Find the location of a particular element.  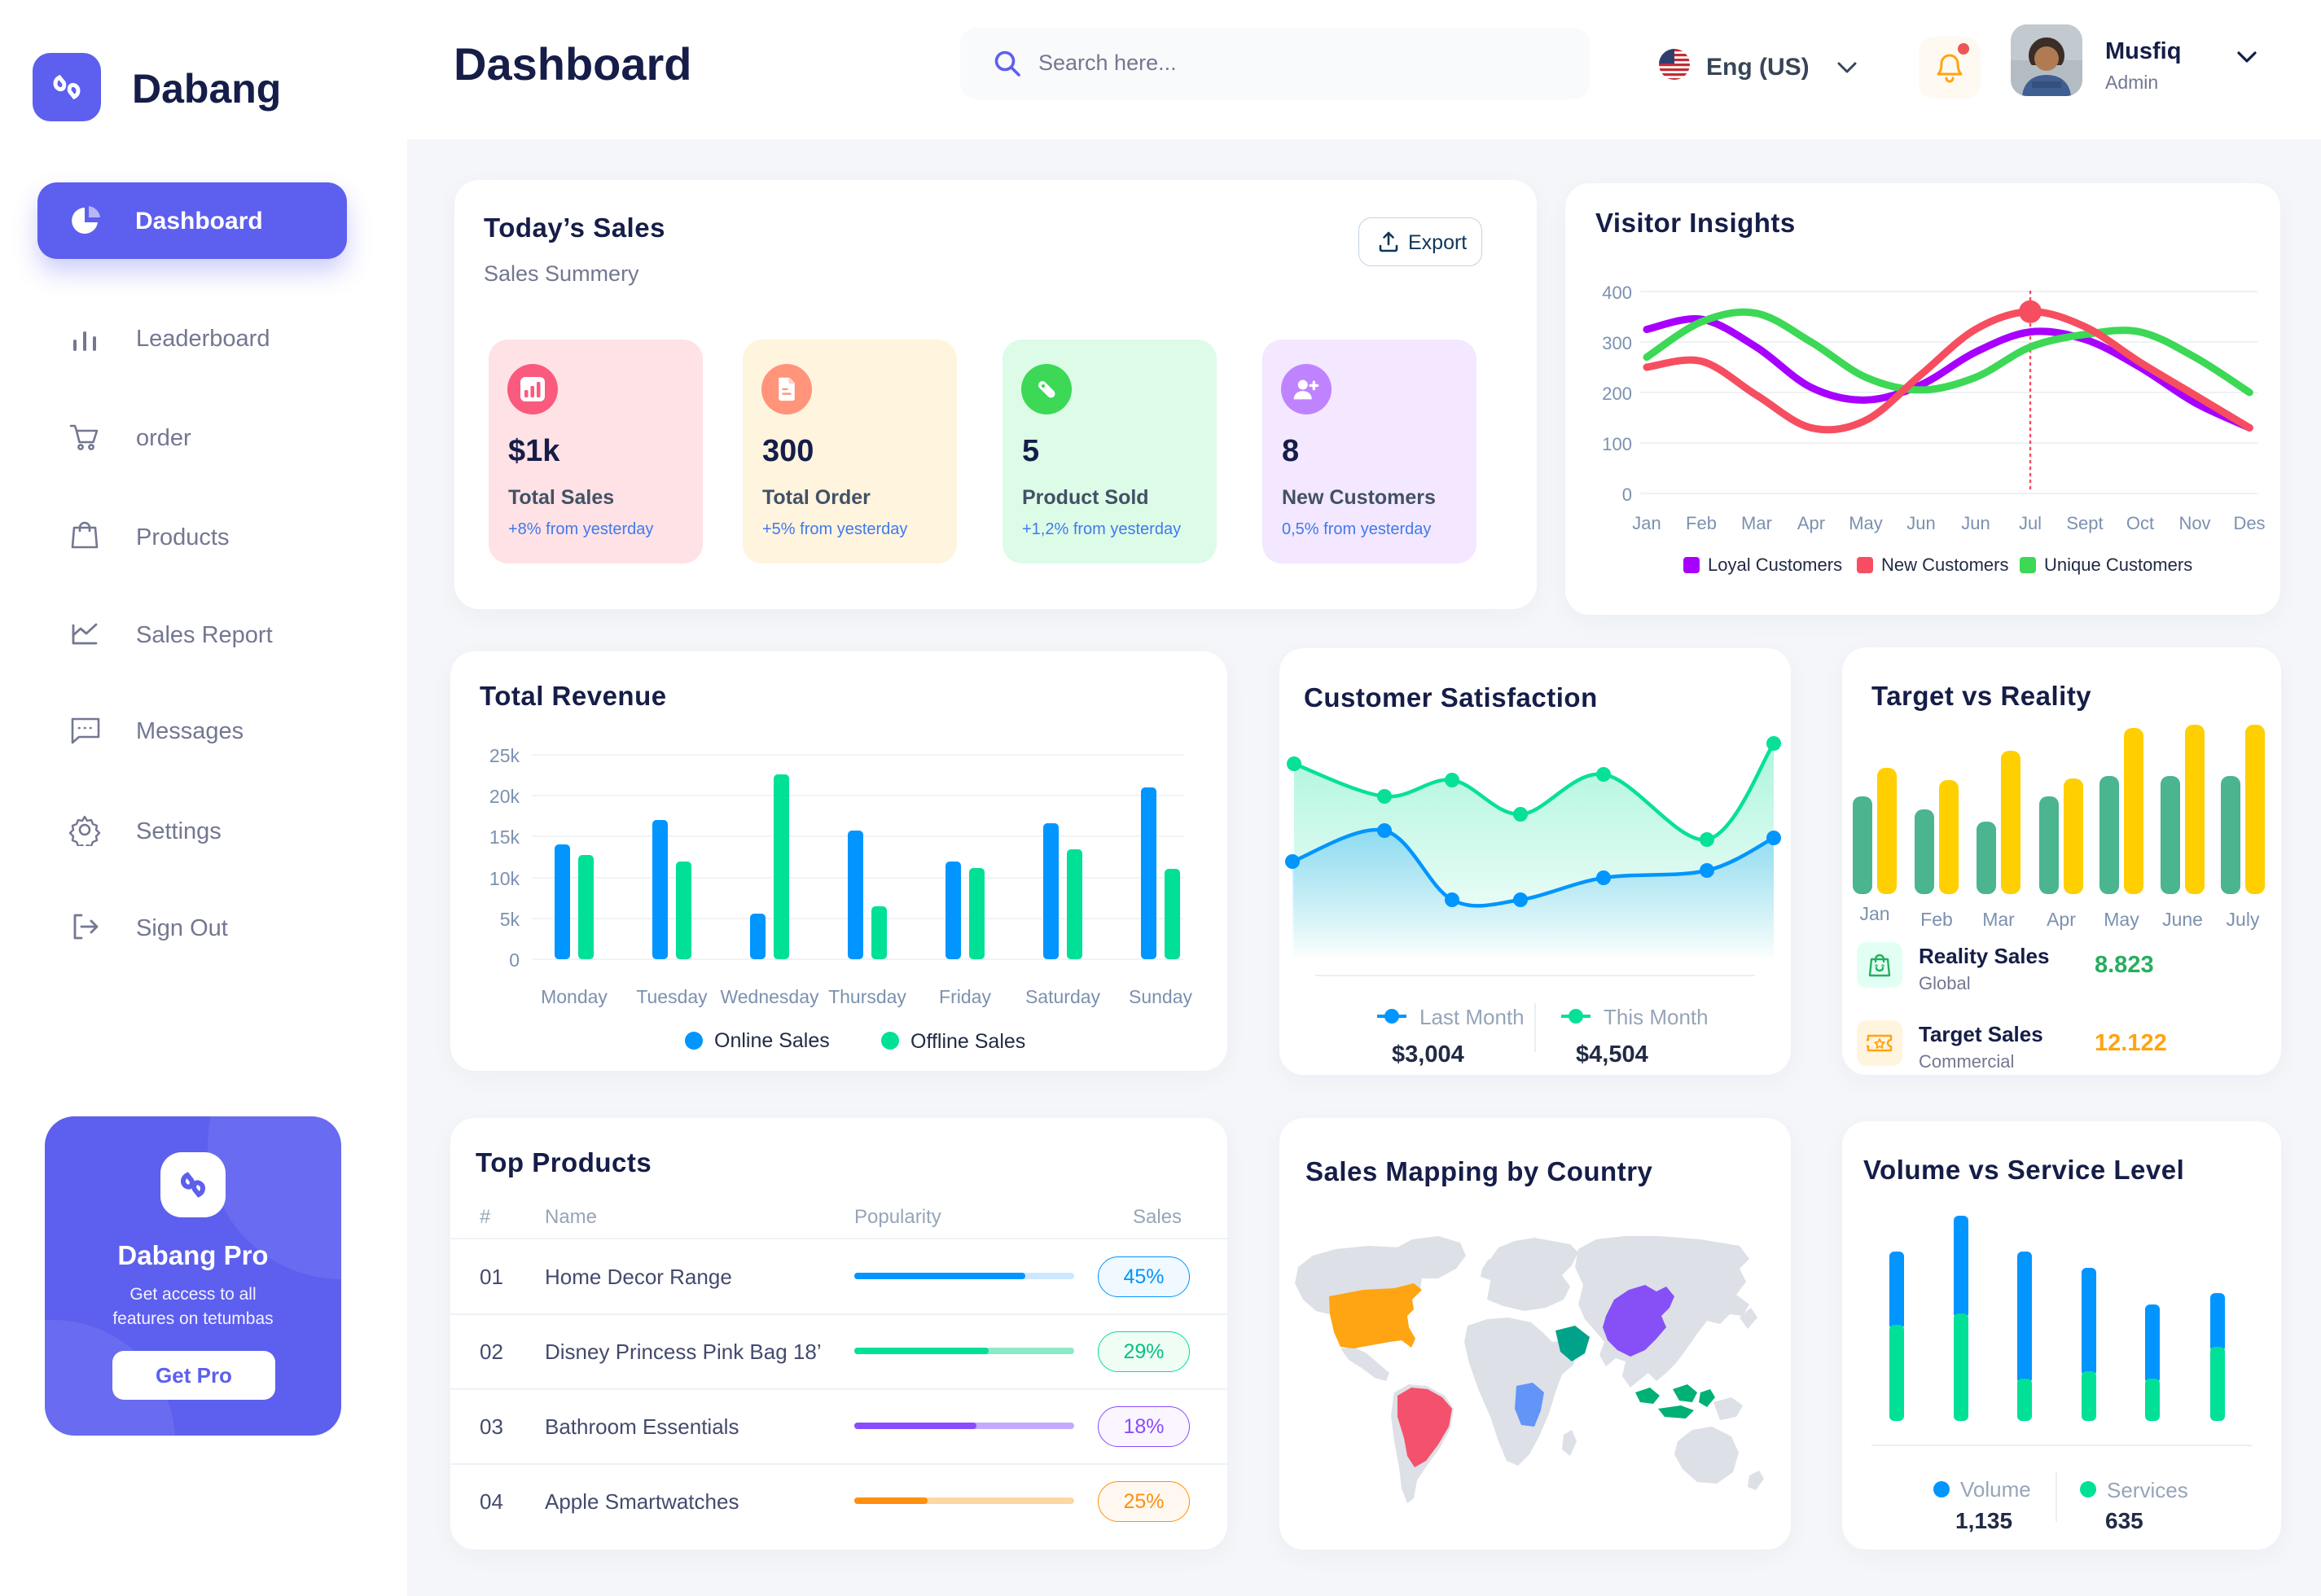

svg-text: Online Sales is located at coordinates (772, 1040).